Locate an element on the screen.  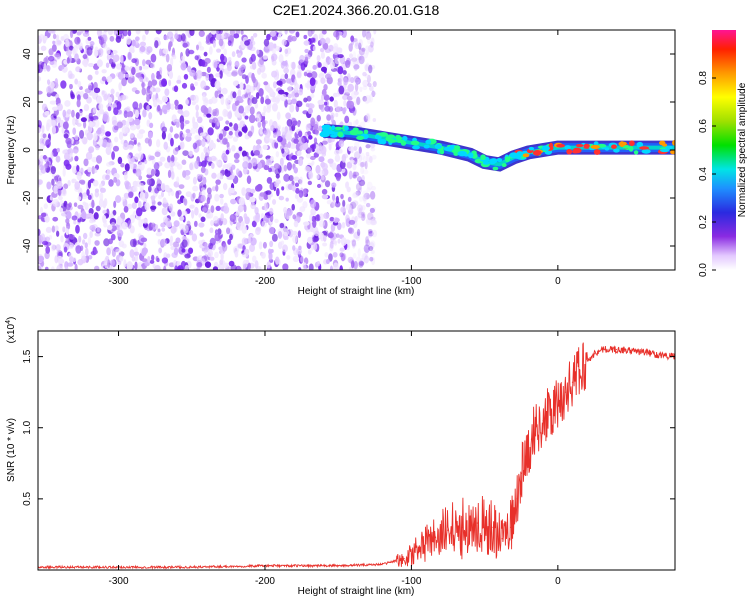
spectrogram-x-tick-label: -100 is located at coordinates (411, 281).